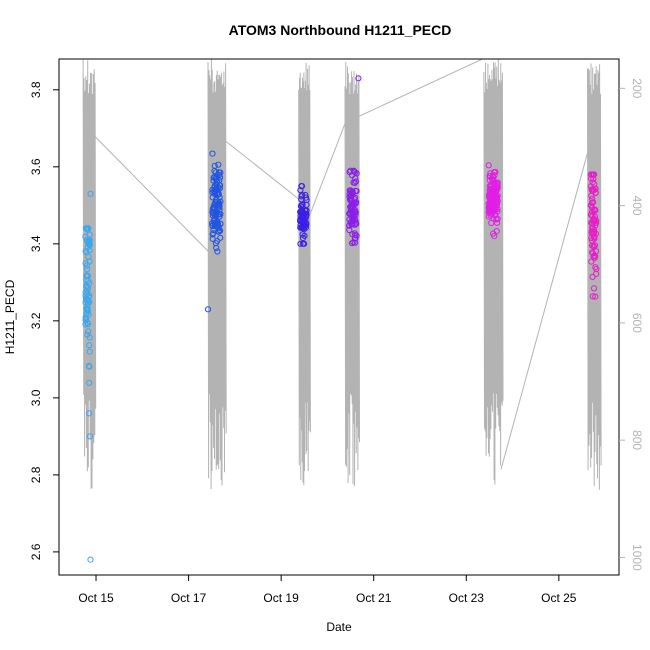 The image size is (650, 650). I want to click on y-tick-label: 3.6, so click(36, 166).